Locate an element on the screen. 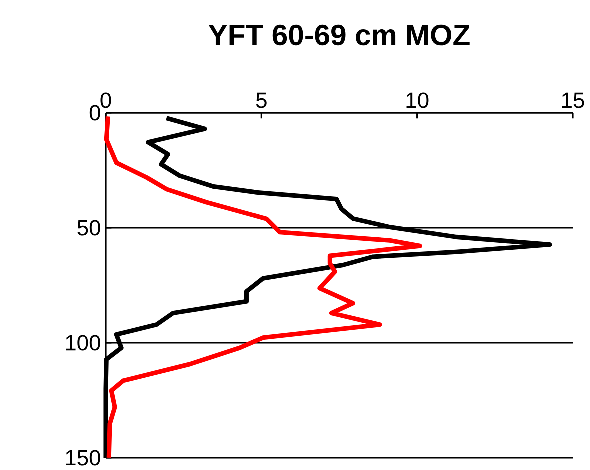 The width and height of the screenshot is (590, 470). y-tick-label: 150 is located at coordinates (83, 458).